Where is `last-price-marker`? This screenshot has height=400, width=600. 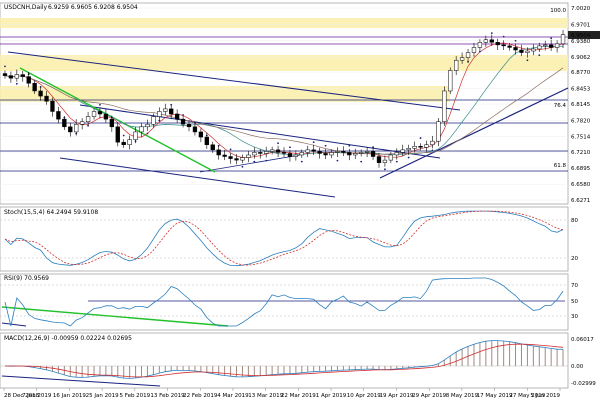
last-price-marker is located at coordinates (584, 35).